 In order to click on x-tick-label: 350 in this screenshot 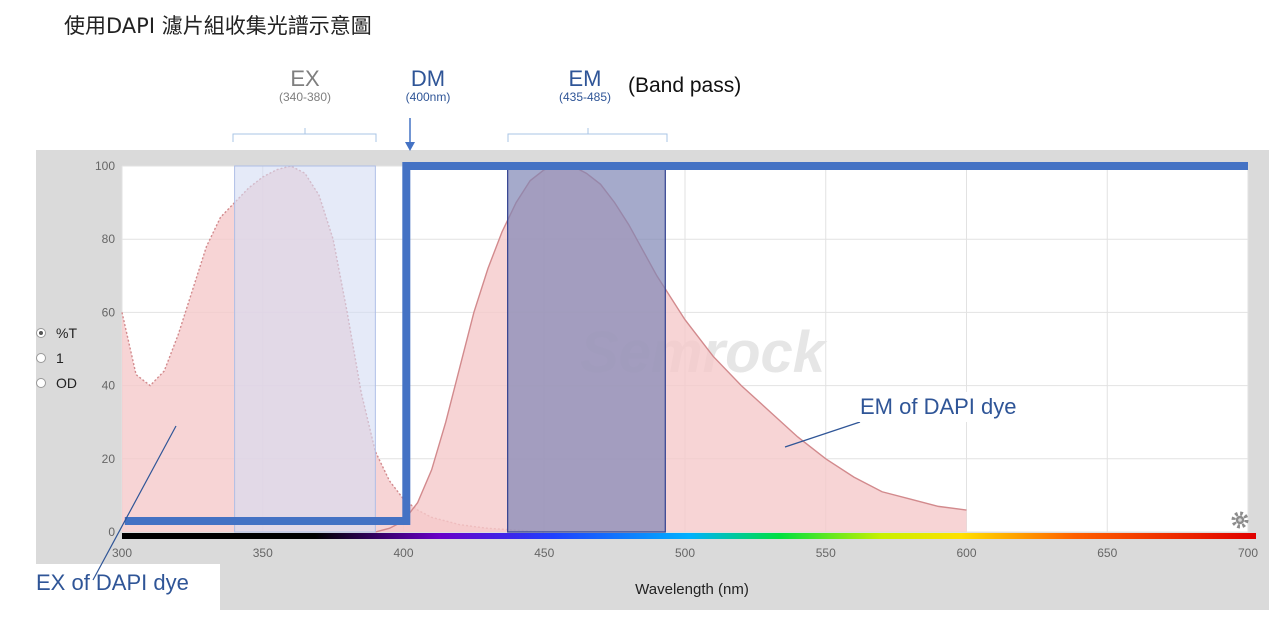, I will do `click(263, 553)`.